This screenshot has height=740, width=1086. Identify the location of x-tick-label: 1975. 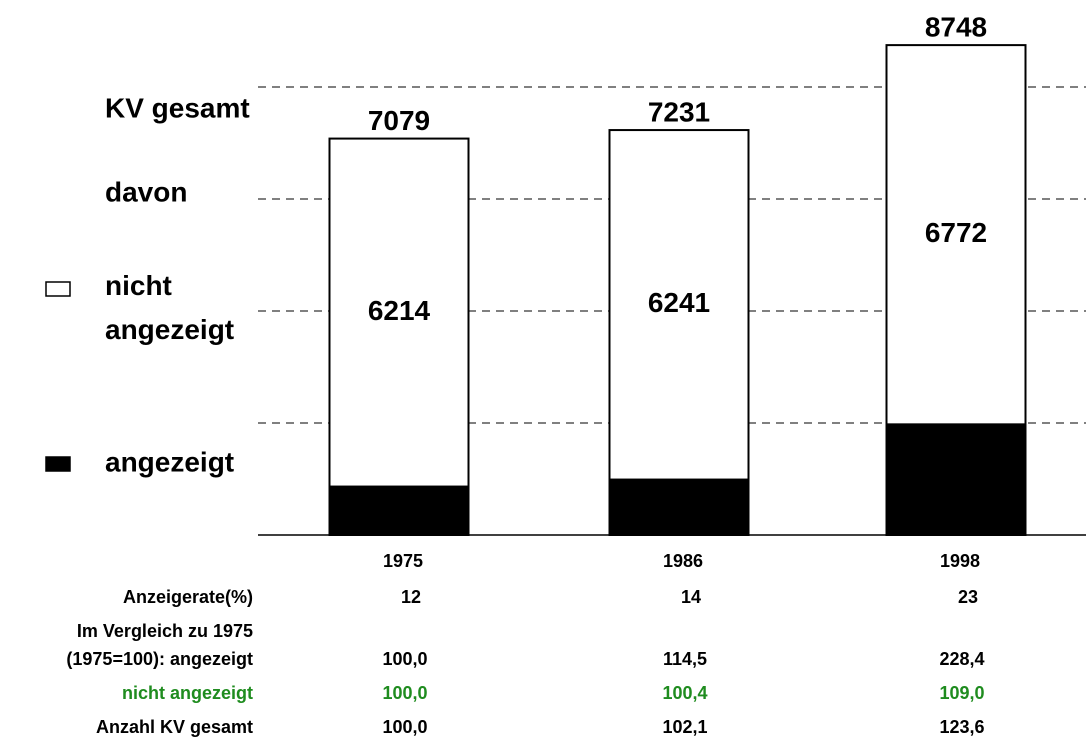
(403, 561).